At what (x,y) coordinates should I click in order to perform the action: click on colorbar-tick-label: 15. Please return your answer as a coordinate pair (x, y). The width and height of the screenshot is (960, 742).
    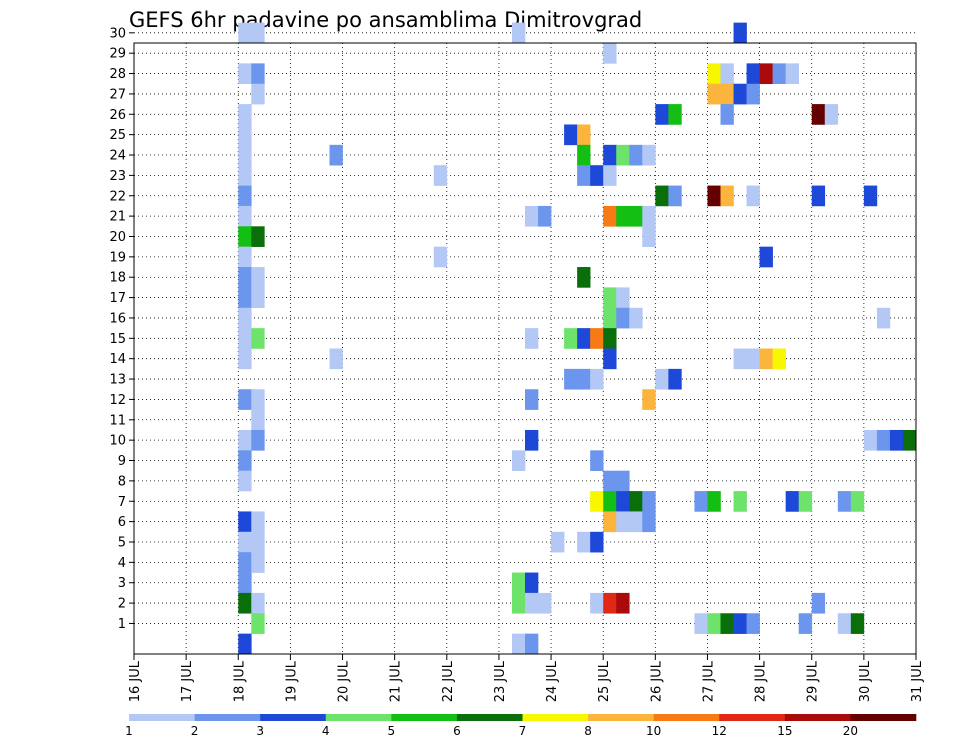
    Looking at the image, I should click on (784, 731).